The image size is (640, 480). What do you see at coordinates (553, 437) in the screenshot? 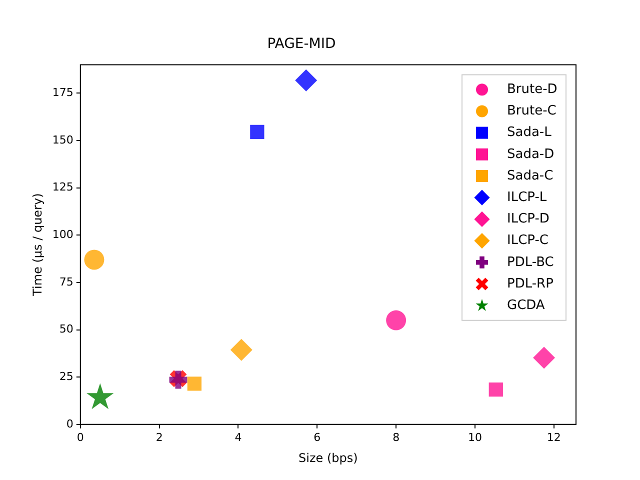
I see `x-tick-label: 12` at bounding box center [553, 437].